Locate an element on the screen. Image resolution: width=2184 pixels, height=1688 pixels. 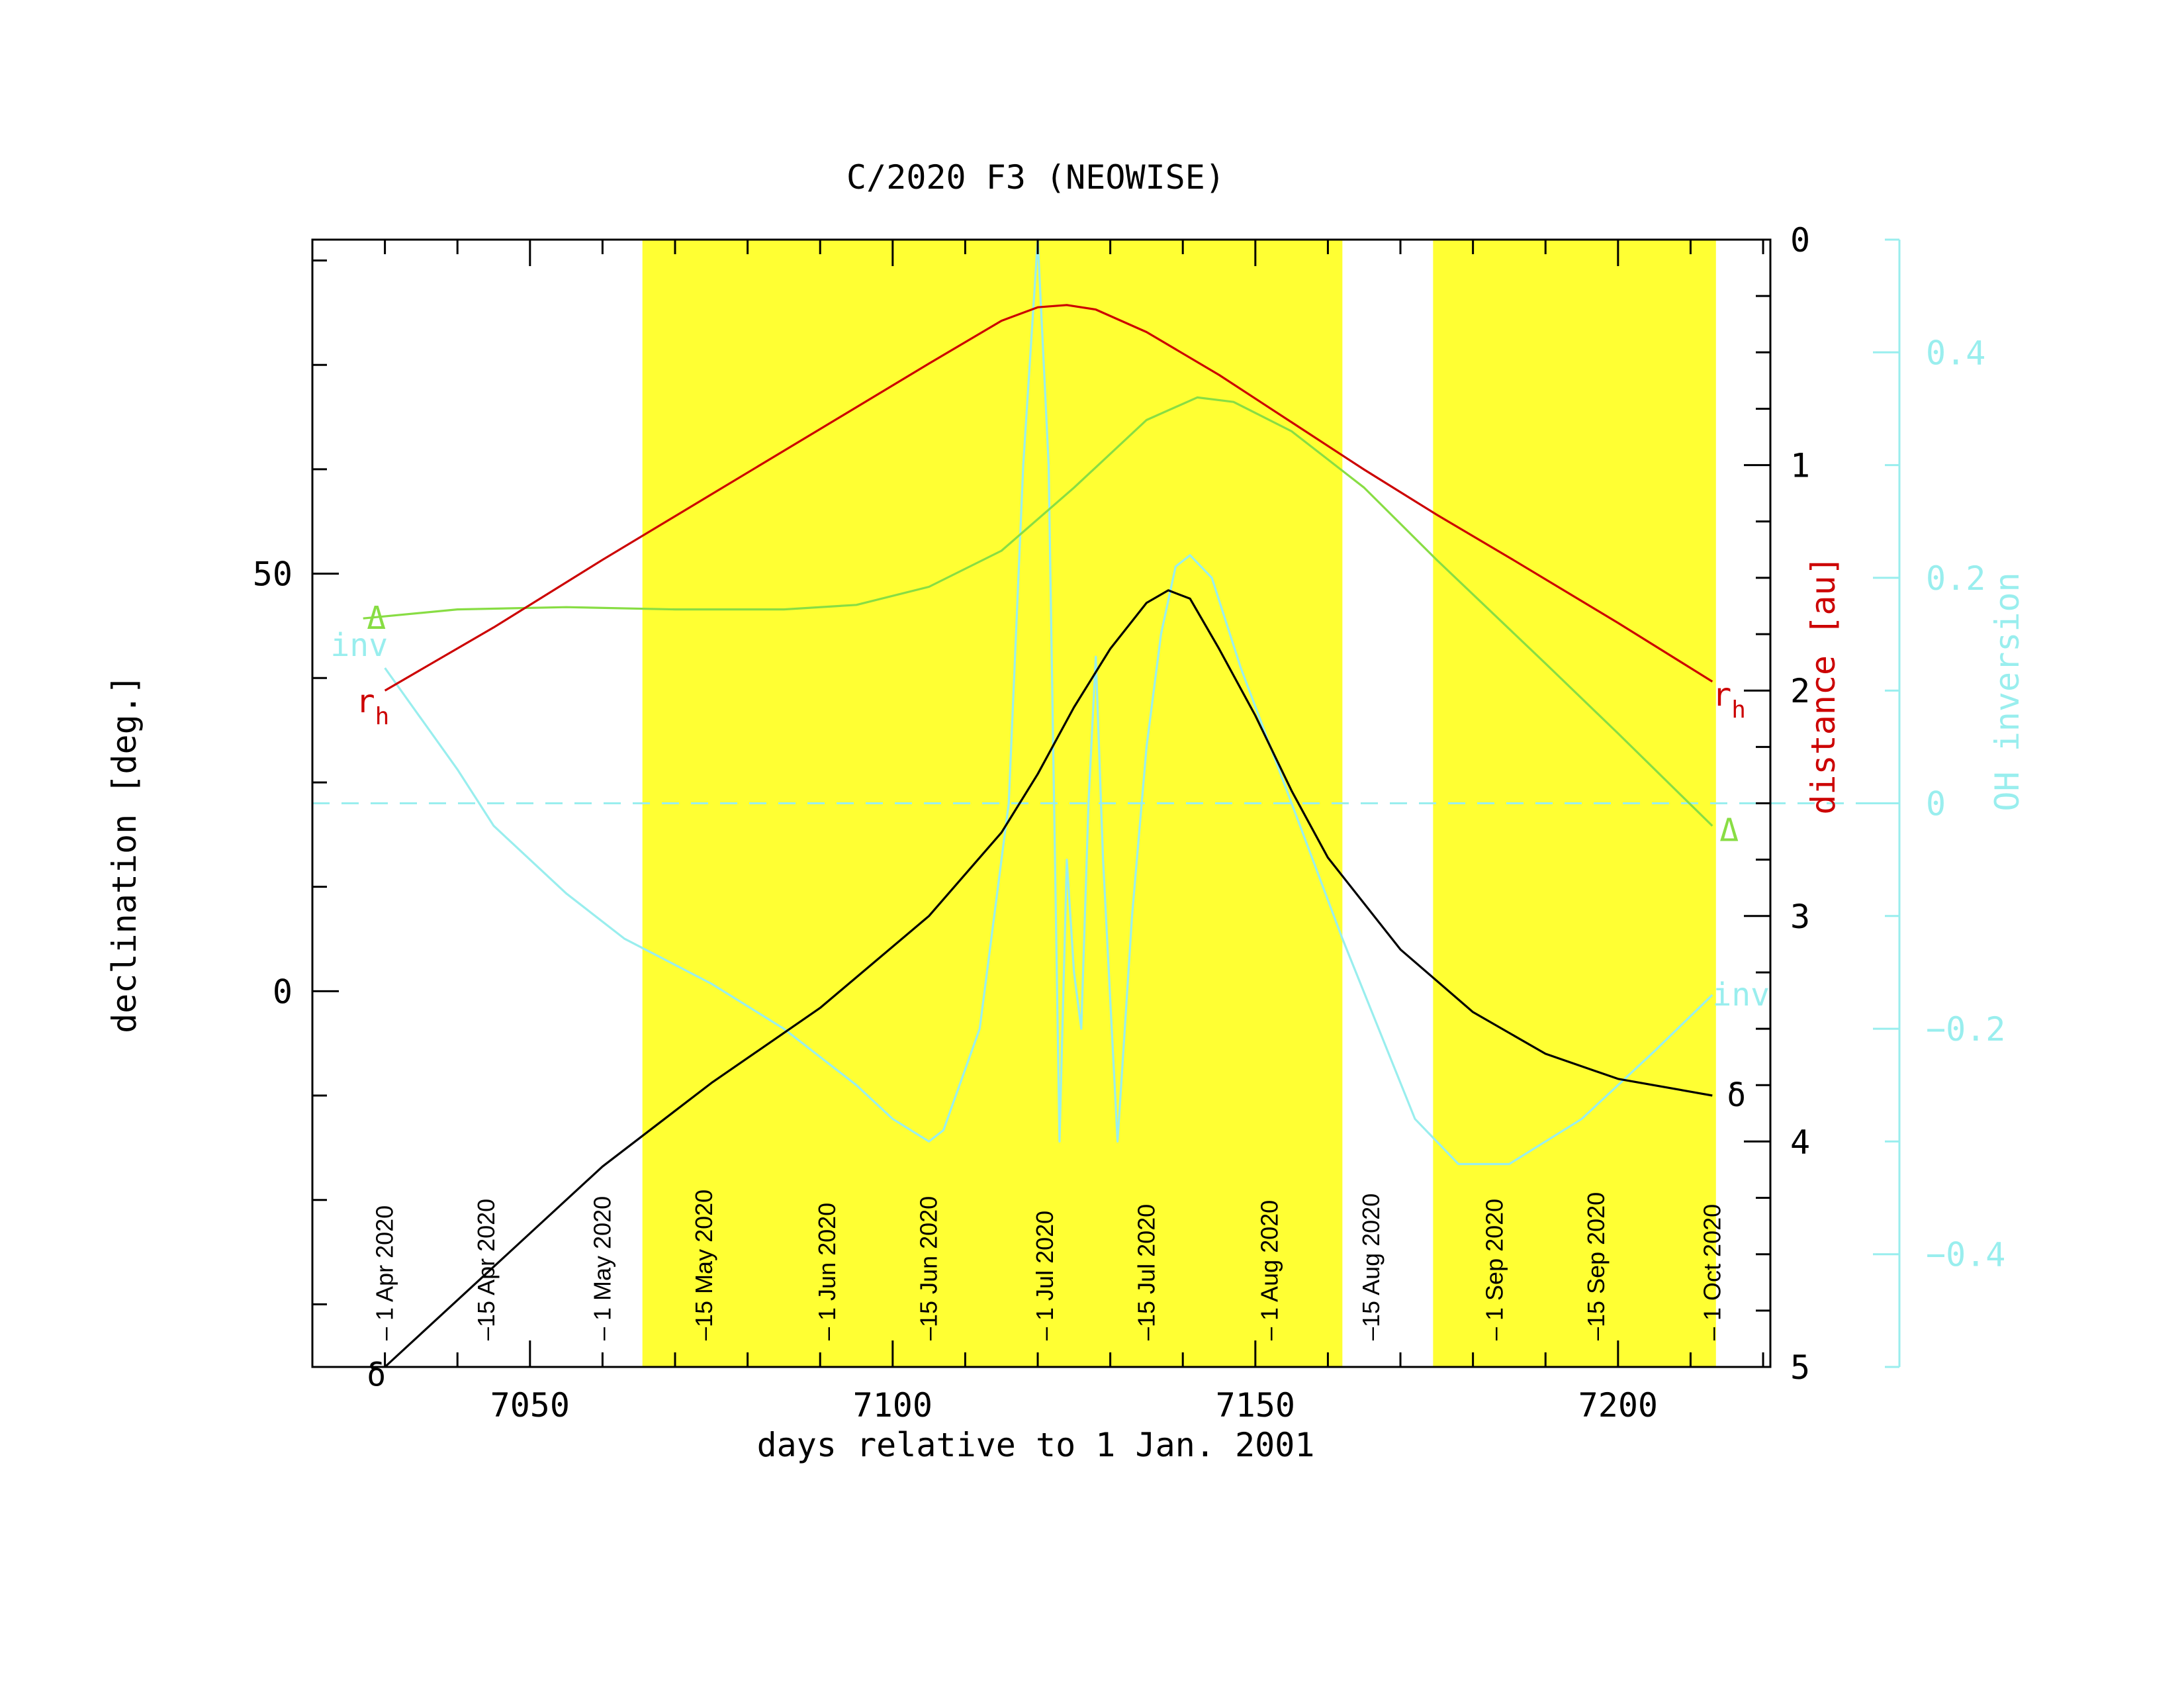
curve-label-item-6: Δ is located at coordinates (1729, 830).